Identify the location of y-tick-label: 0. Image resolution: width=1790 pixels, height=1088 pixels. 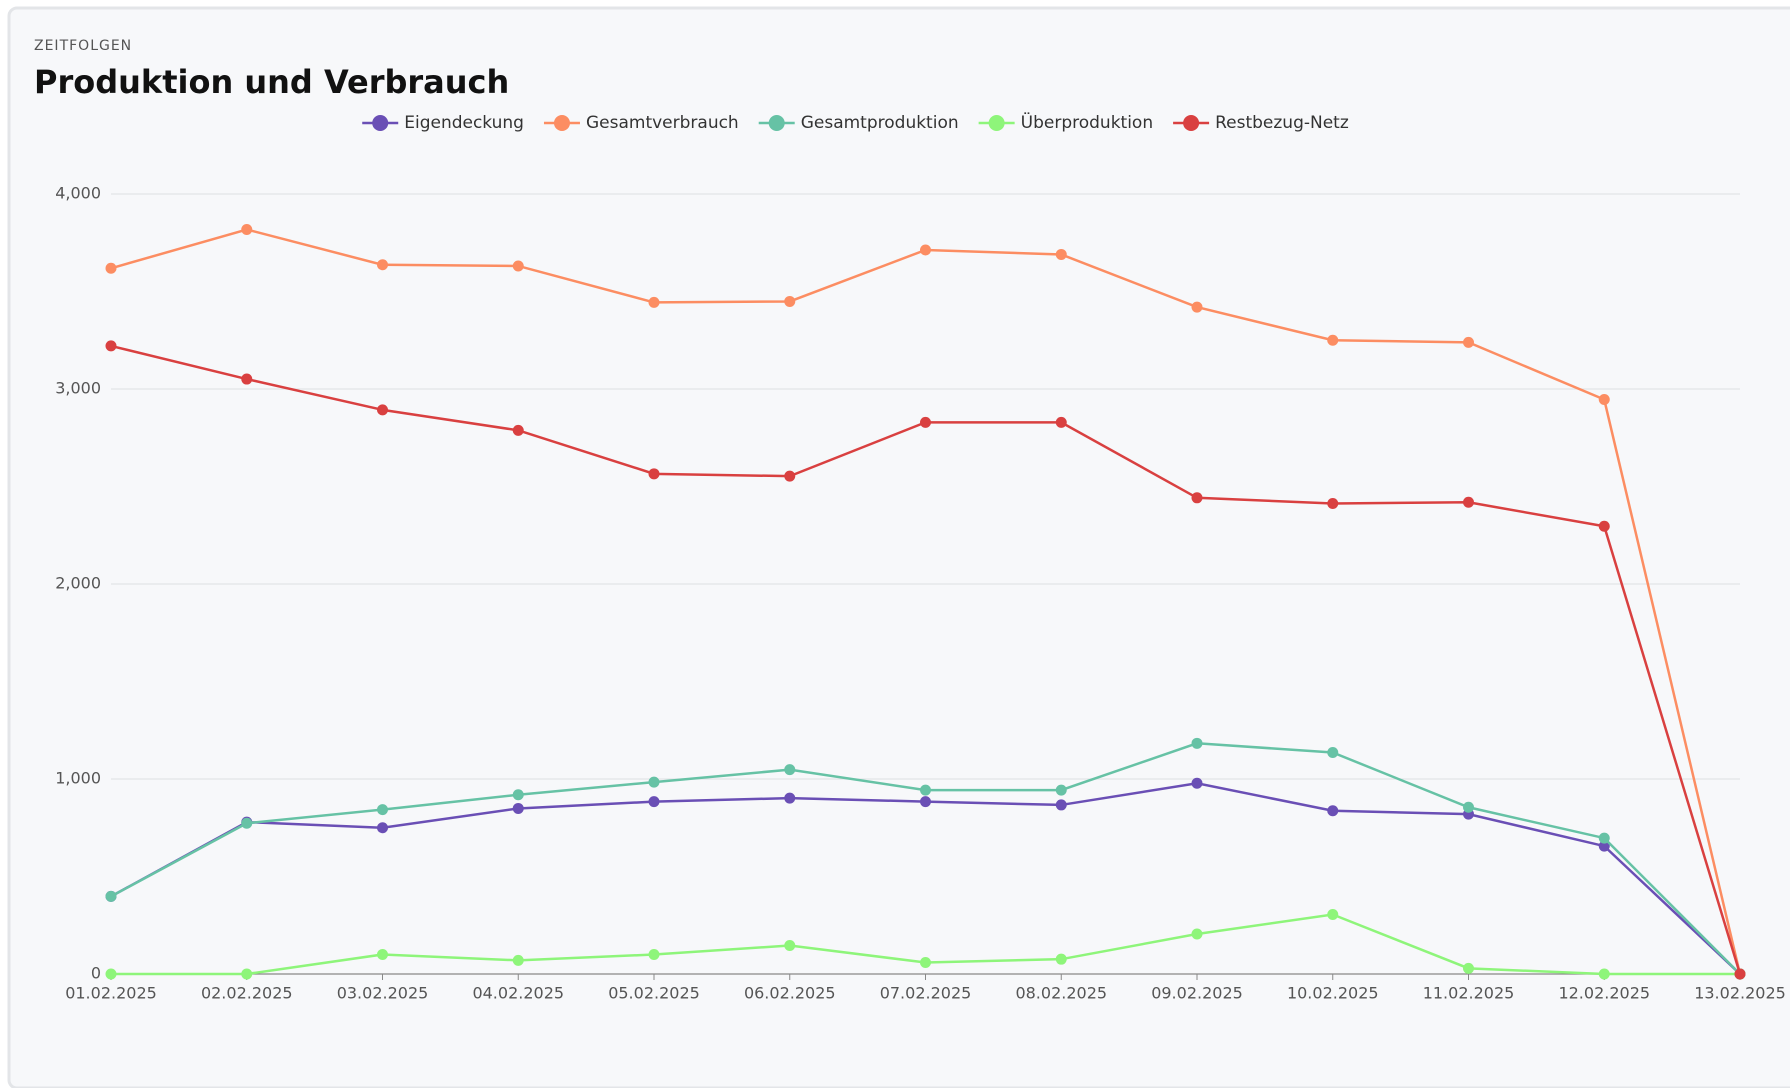
(96, 973).